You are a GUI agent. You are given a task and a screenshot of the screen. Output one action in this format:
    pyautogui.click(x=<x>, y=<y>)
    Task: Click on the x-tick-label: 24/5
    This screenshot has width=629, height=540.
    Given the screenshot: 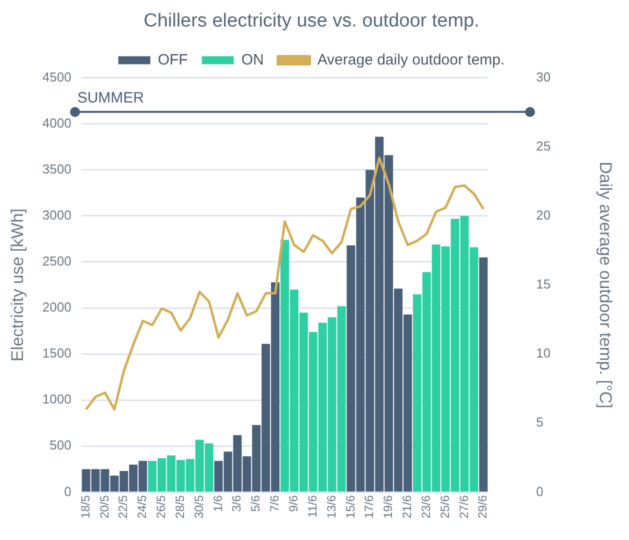 What is the action you would take?
    pyautogui.click(x=142, y=506)
    